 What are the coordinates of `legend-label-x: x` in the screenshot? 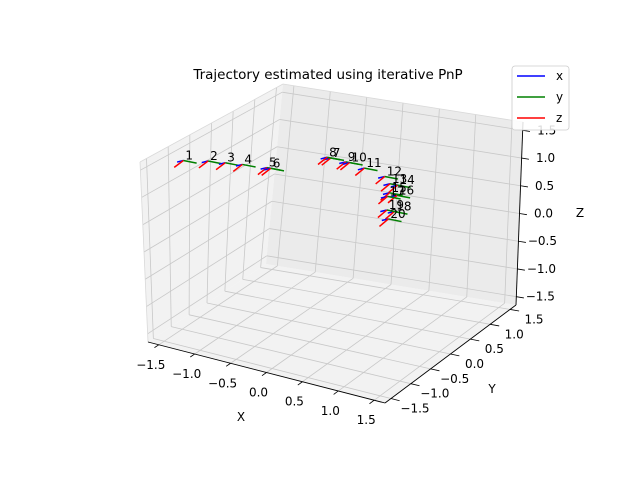 It's located at (559, 76).